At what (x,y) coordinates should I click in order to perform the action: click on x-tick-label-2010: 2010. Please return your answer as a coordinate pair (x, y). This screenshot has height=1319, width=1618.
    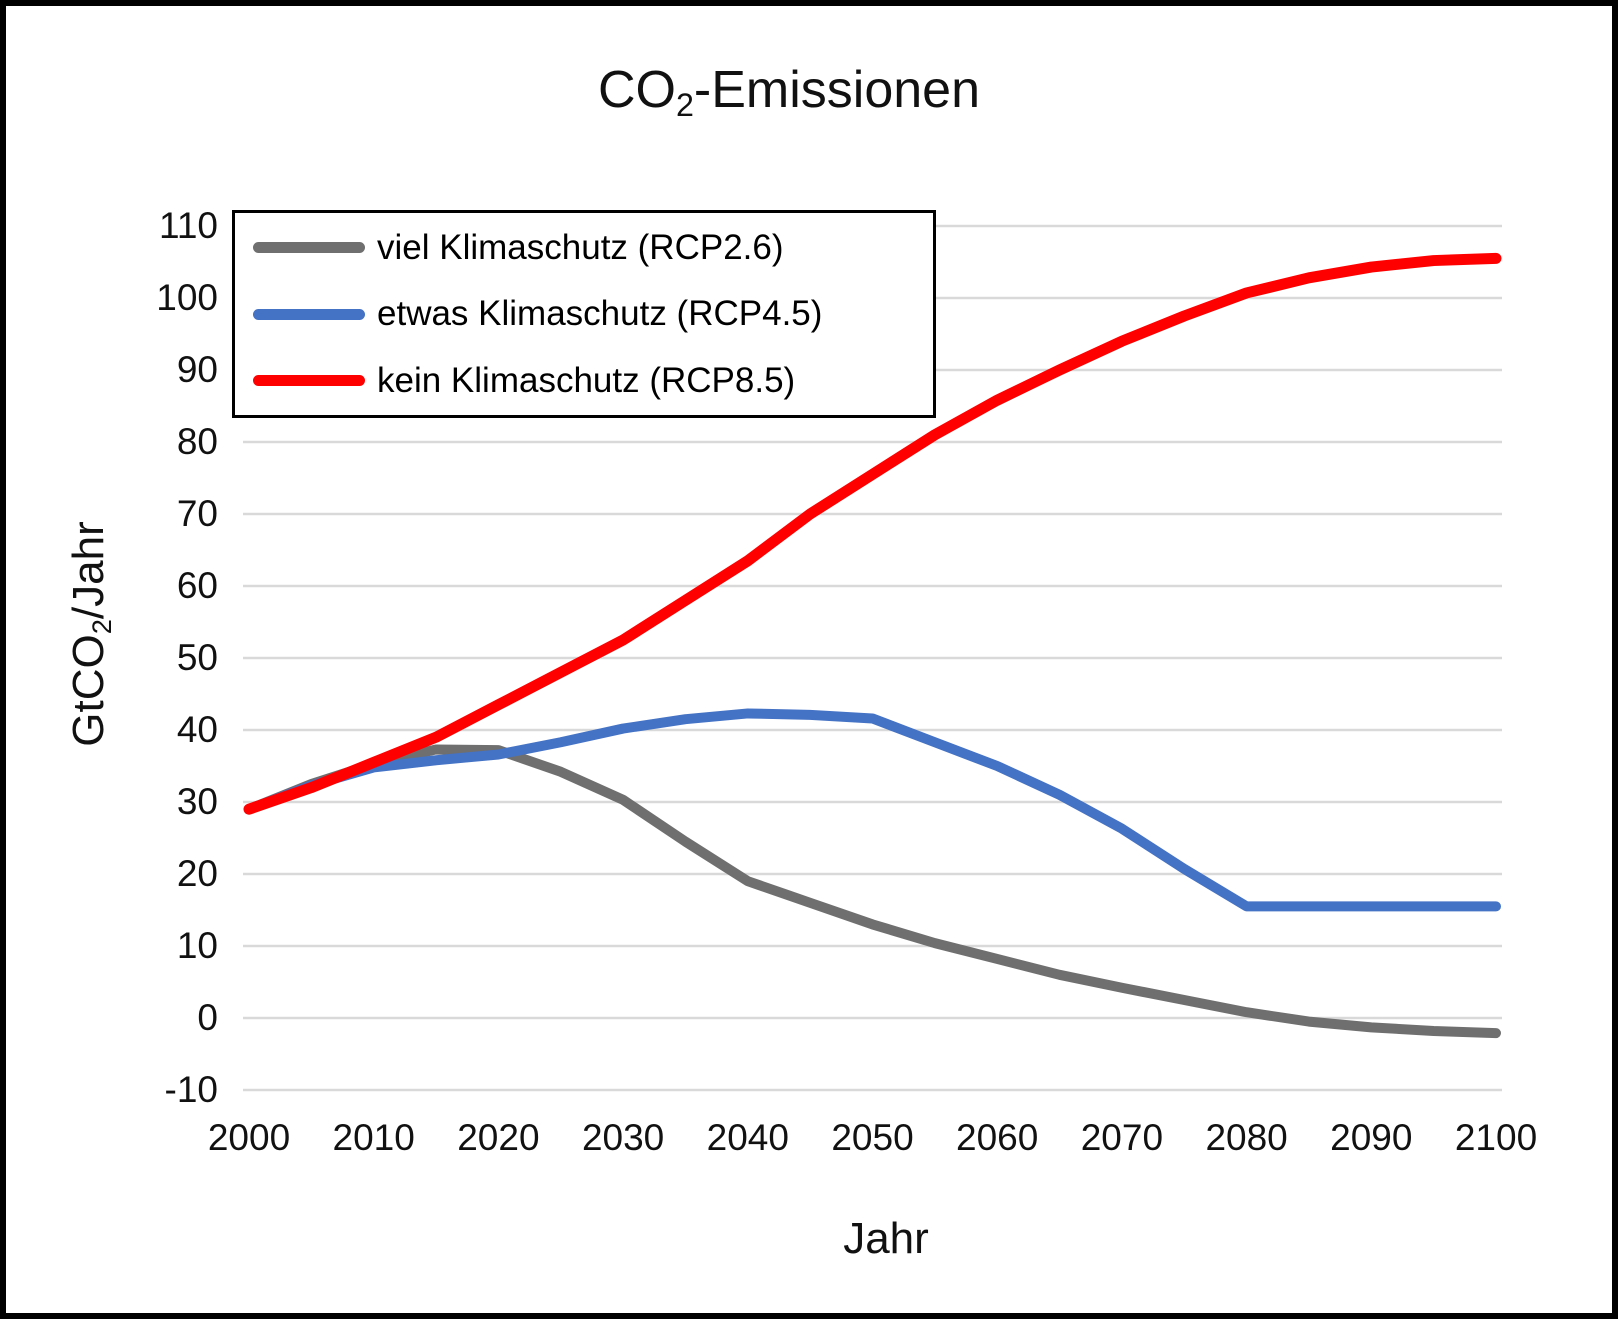
    Looking at the image, I should click on (373, 1137).